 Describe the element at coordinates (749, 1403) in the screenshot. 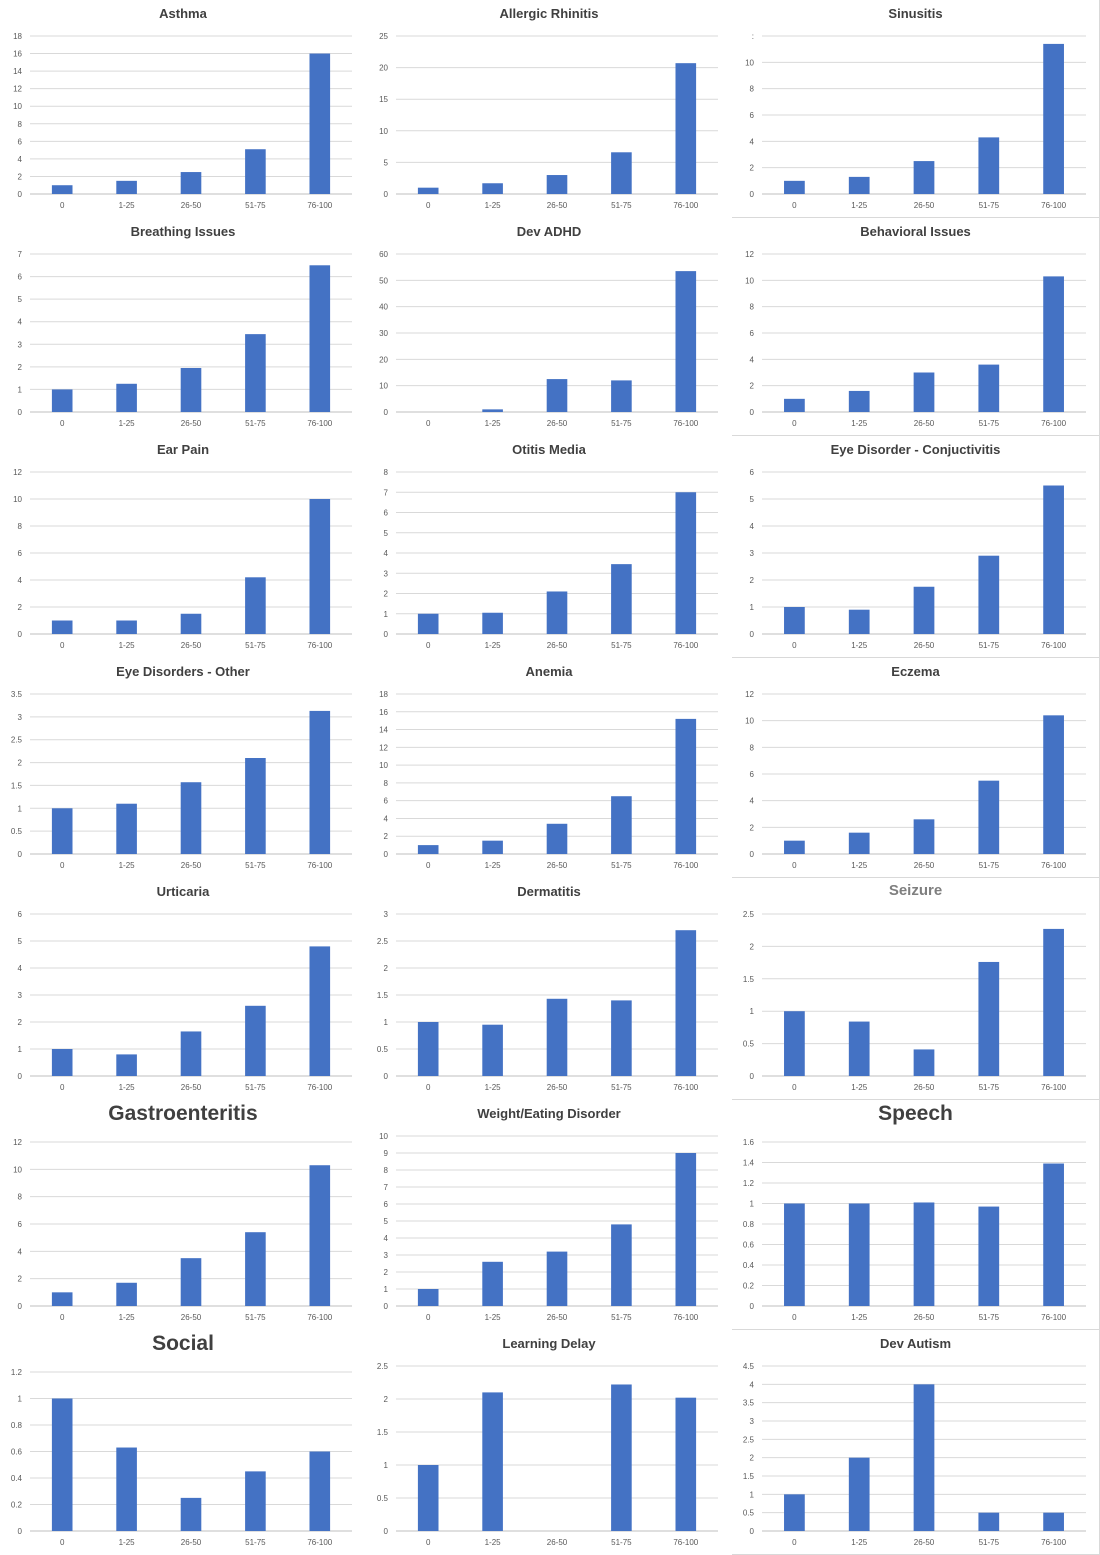

I see `y-tick-label: 3.5` at that location.